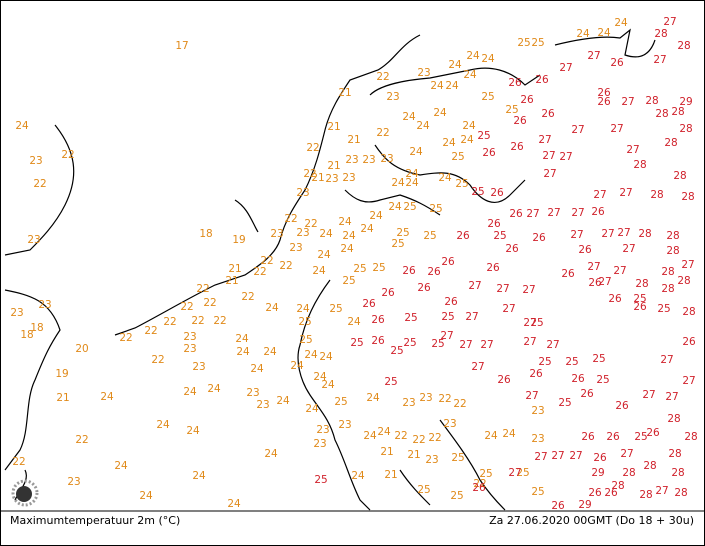 The height and width of the screenshot is (546, 705). Describe the element at coordinates (95, 520) in the screenshot. I see `caption-left: Maximumtemperatuur 2m (°C)` at that location.